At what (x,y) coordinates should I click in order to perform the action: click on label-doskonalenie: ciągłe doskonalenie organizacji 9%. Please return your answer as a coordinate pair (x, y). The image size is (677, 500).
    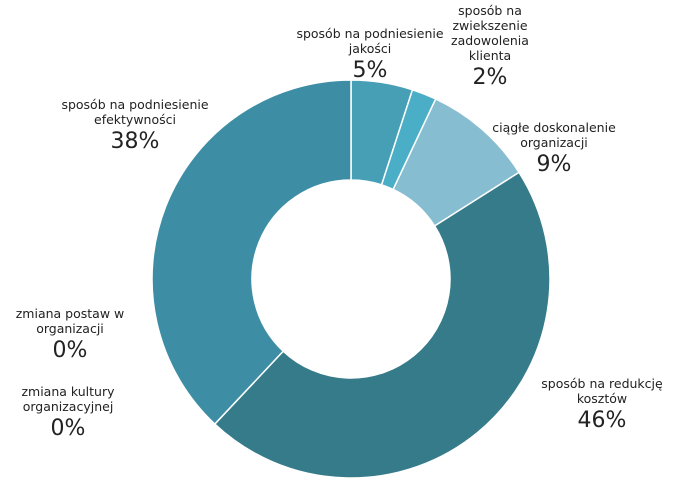
    Looking at the image, I should click on (554, 149).